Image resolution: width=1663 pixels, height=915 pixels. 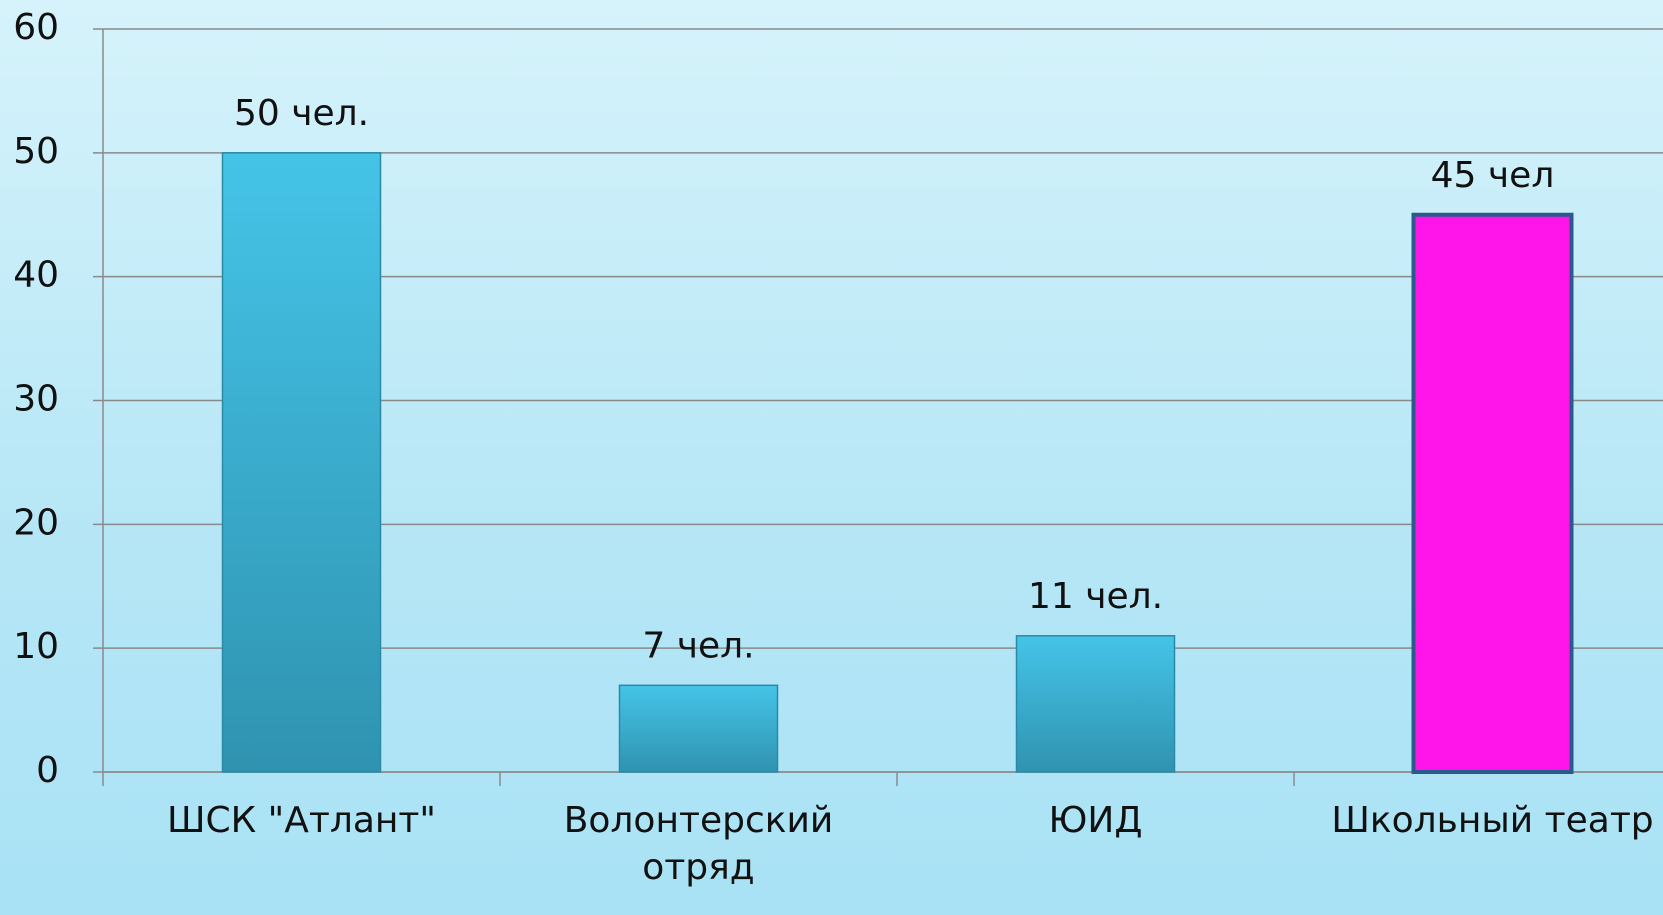 I want to click on x-tick-label: ЮИД, so click(x=1095, y=820).